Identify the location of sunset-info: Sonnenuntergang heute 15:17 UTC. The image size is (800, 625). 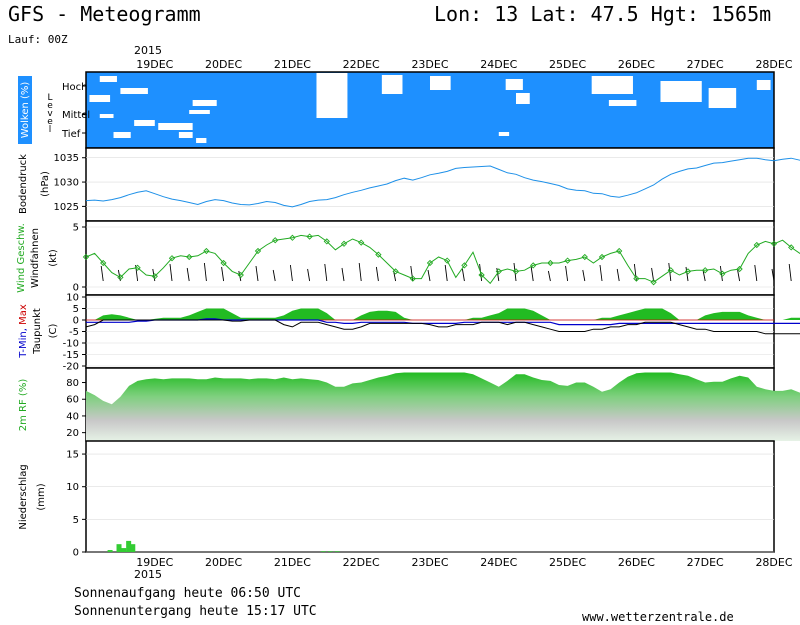
(195, 611).